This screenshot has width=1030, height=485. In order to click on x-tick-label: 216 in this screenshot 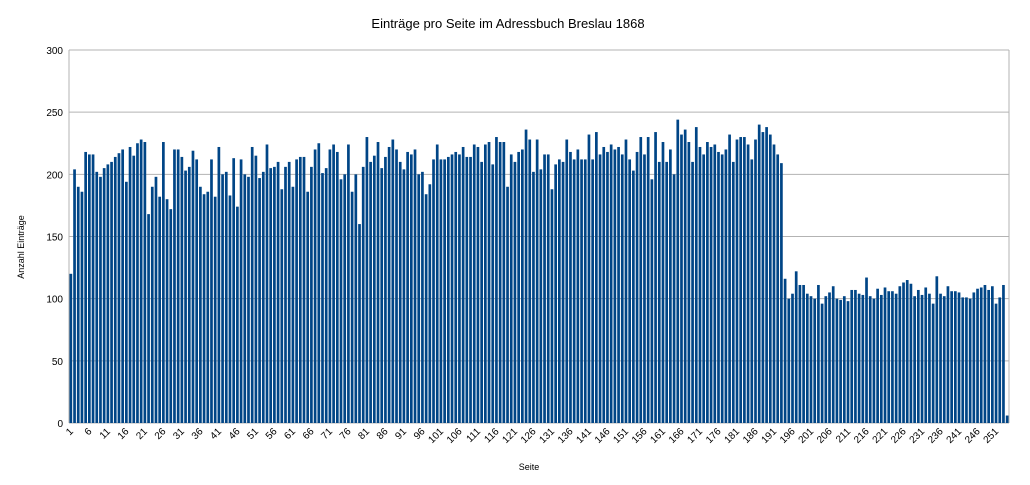, I will do `click(862, 436)`.